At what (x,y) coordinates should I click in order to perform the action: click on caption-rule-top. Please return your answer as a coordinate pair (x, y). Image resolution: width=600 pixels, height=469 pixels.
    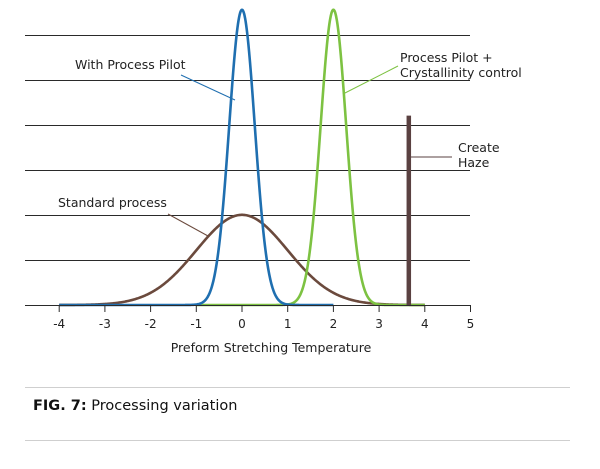
    Looking at the image, I should click on (297, 387).